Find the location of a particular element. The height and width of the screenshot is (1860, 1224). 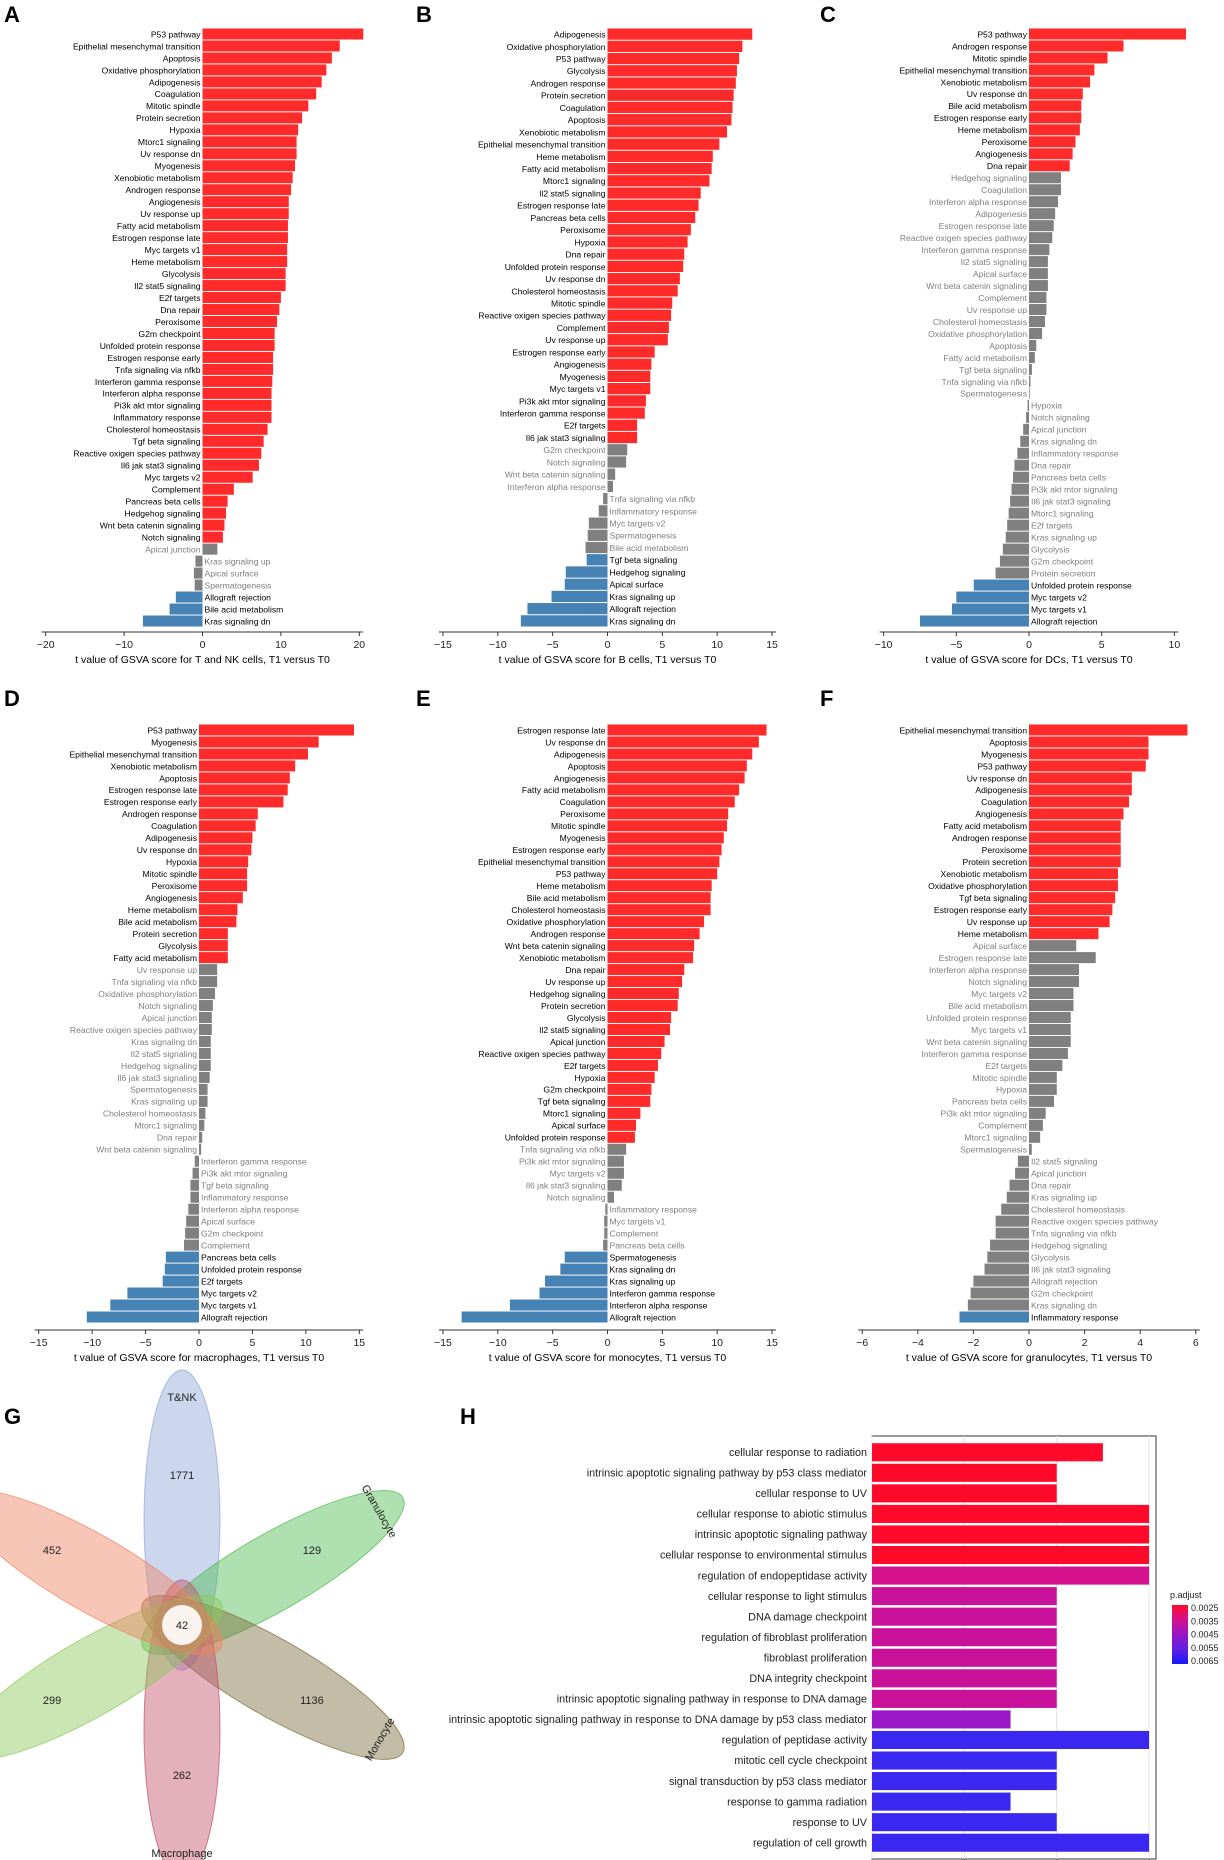

legend-tick-3: 0.0055 is located at coordinates (1205, 1648).